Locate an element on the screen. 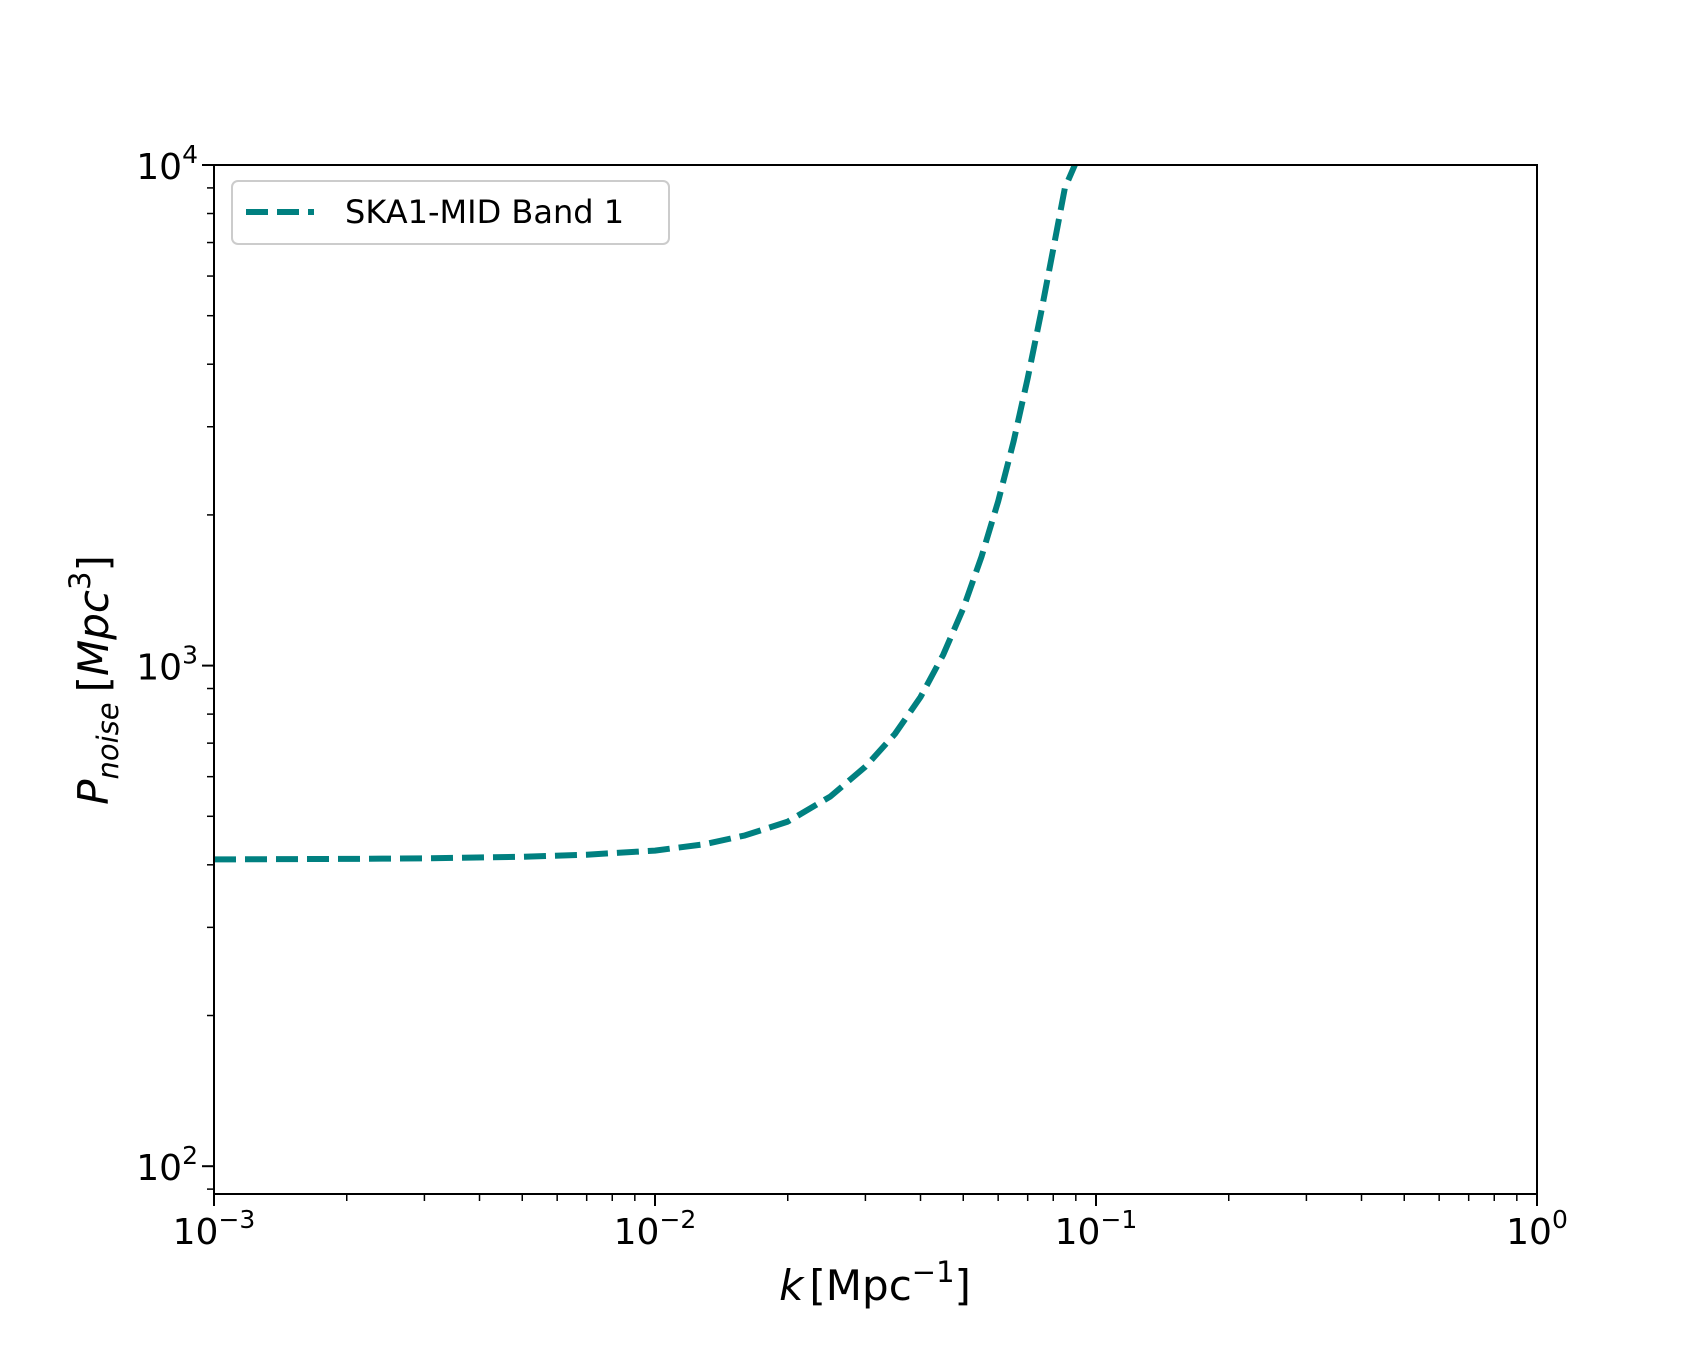  y-axis-label: Pnoise[Mpc3] is located at coordinates (94, 680).